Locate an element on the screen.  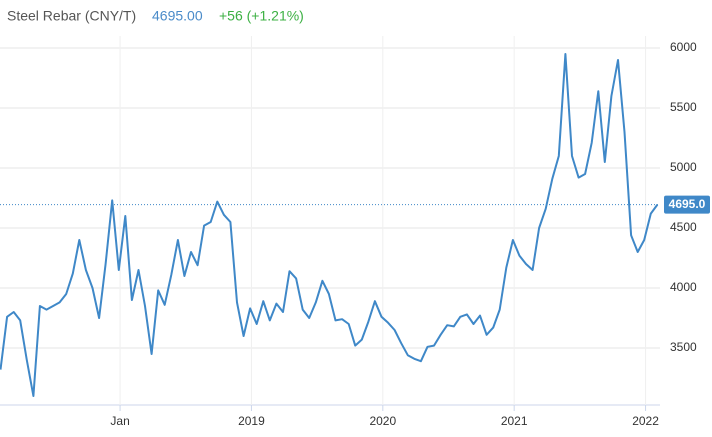
y-tick-label: 6000 is located at coordinates (683, 47).